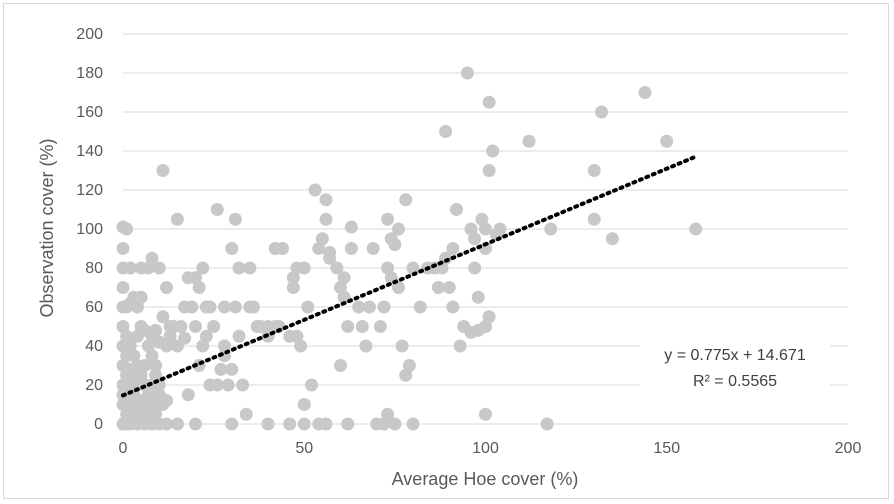 The height and width of the screenshot is (504, 894). What do you see at coordinates (485, 448) in the screenshot?
I see `x-tick-label: 100` at bounding box center [485, 448].